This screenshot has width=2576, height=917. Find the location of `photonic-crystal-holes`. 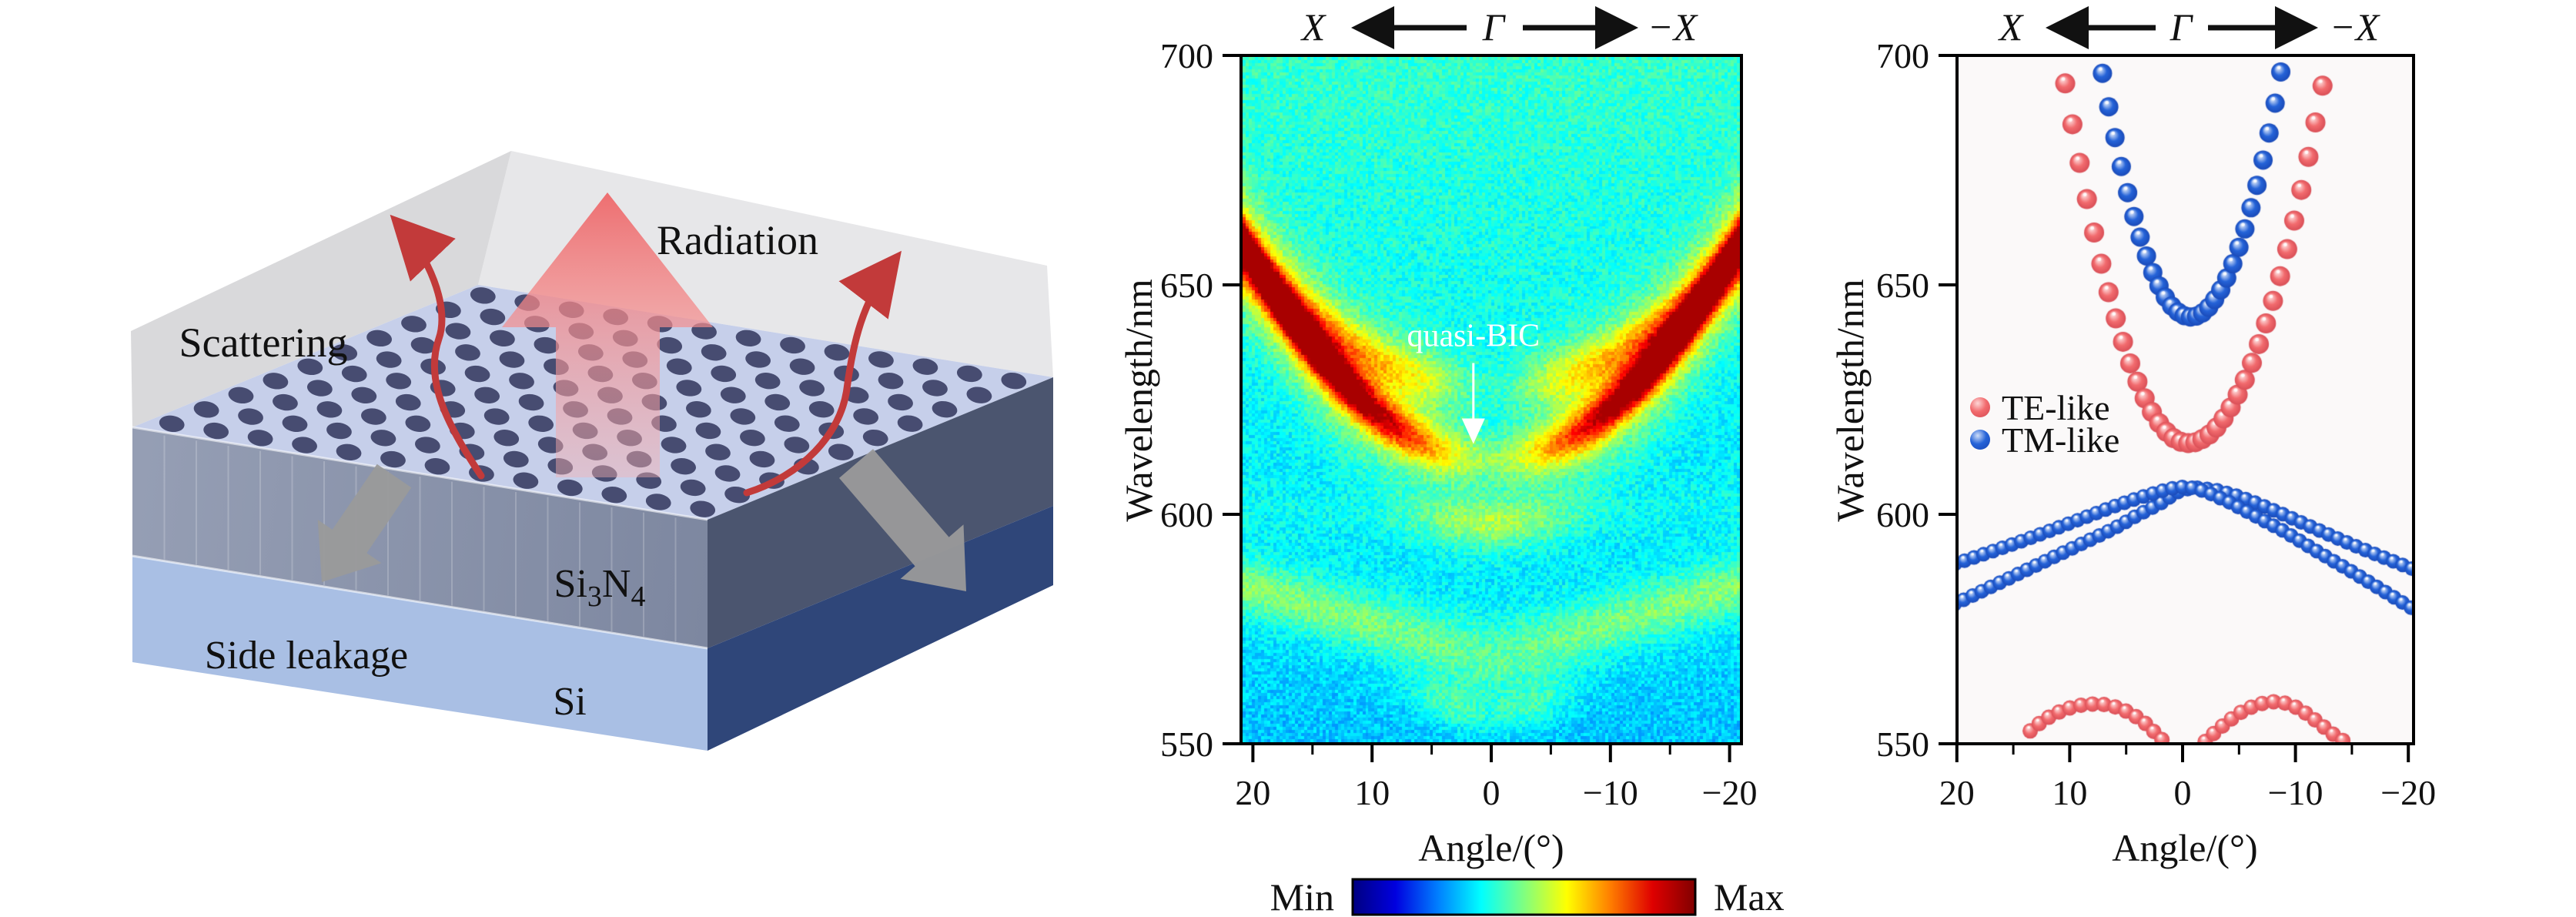

photonic-crystal-holes is located at coordinates (593, 402).